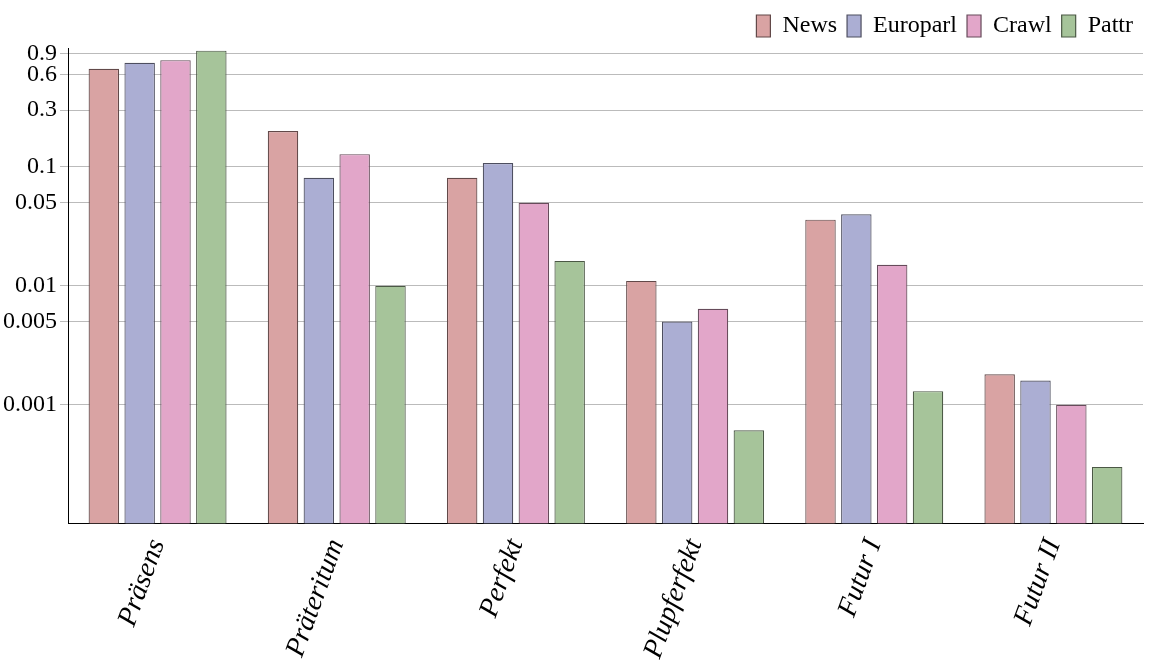 This screenshot has height=666, width=1155. Describe the element at coordinates (42, 108) in the screenshot. I see `y-tick-label: 0.3` at that location.